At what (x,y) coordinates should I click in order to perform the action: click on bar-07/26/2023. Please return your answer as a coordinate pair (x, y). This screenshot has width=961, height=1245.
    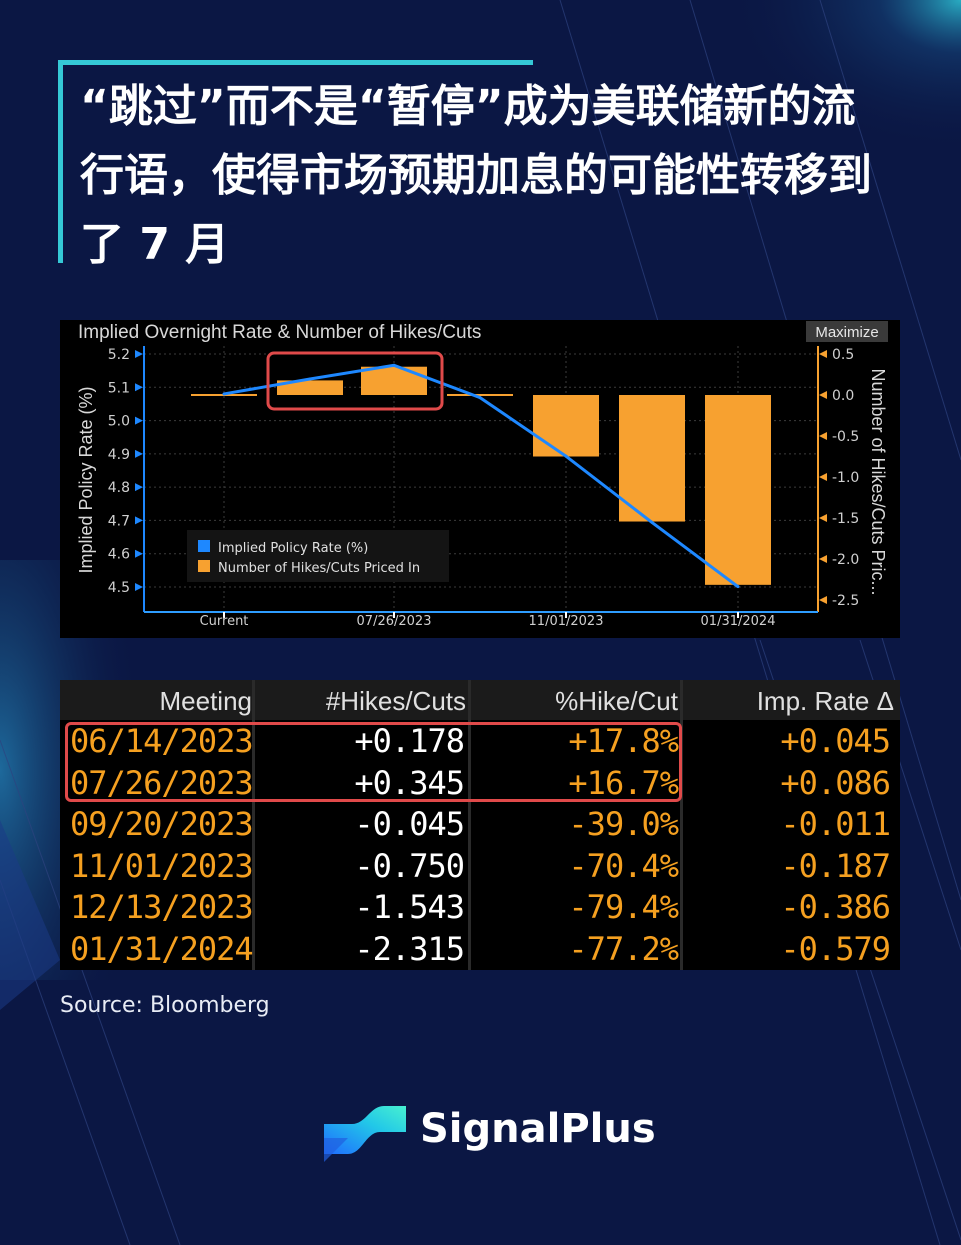
    Looking at the image, I should click on (394, 380).